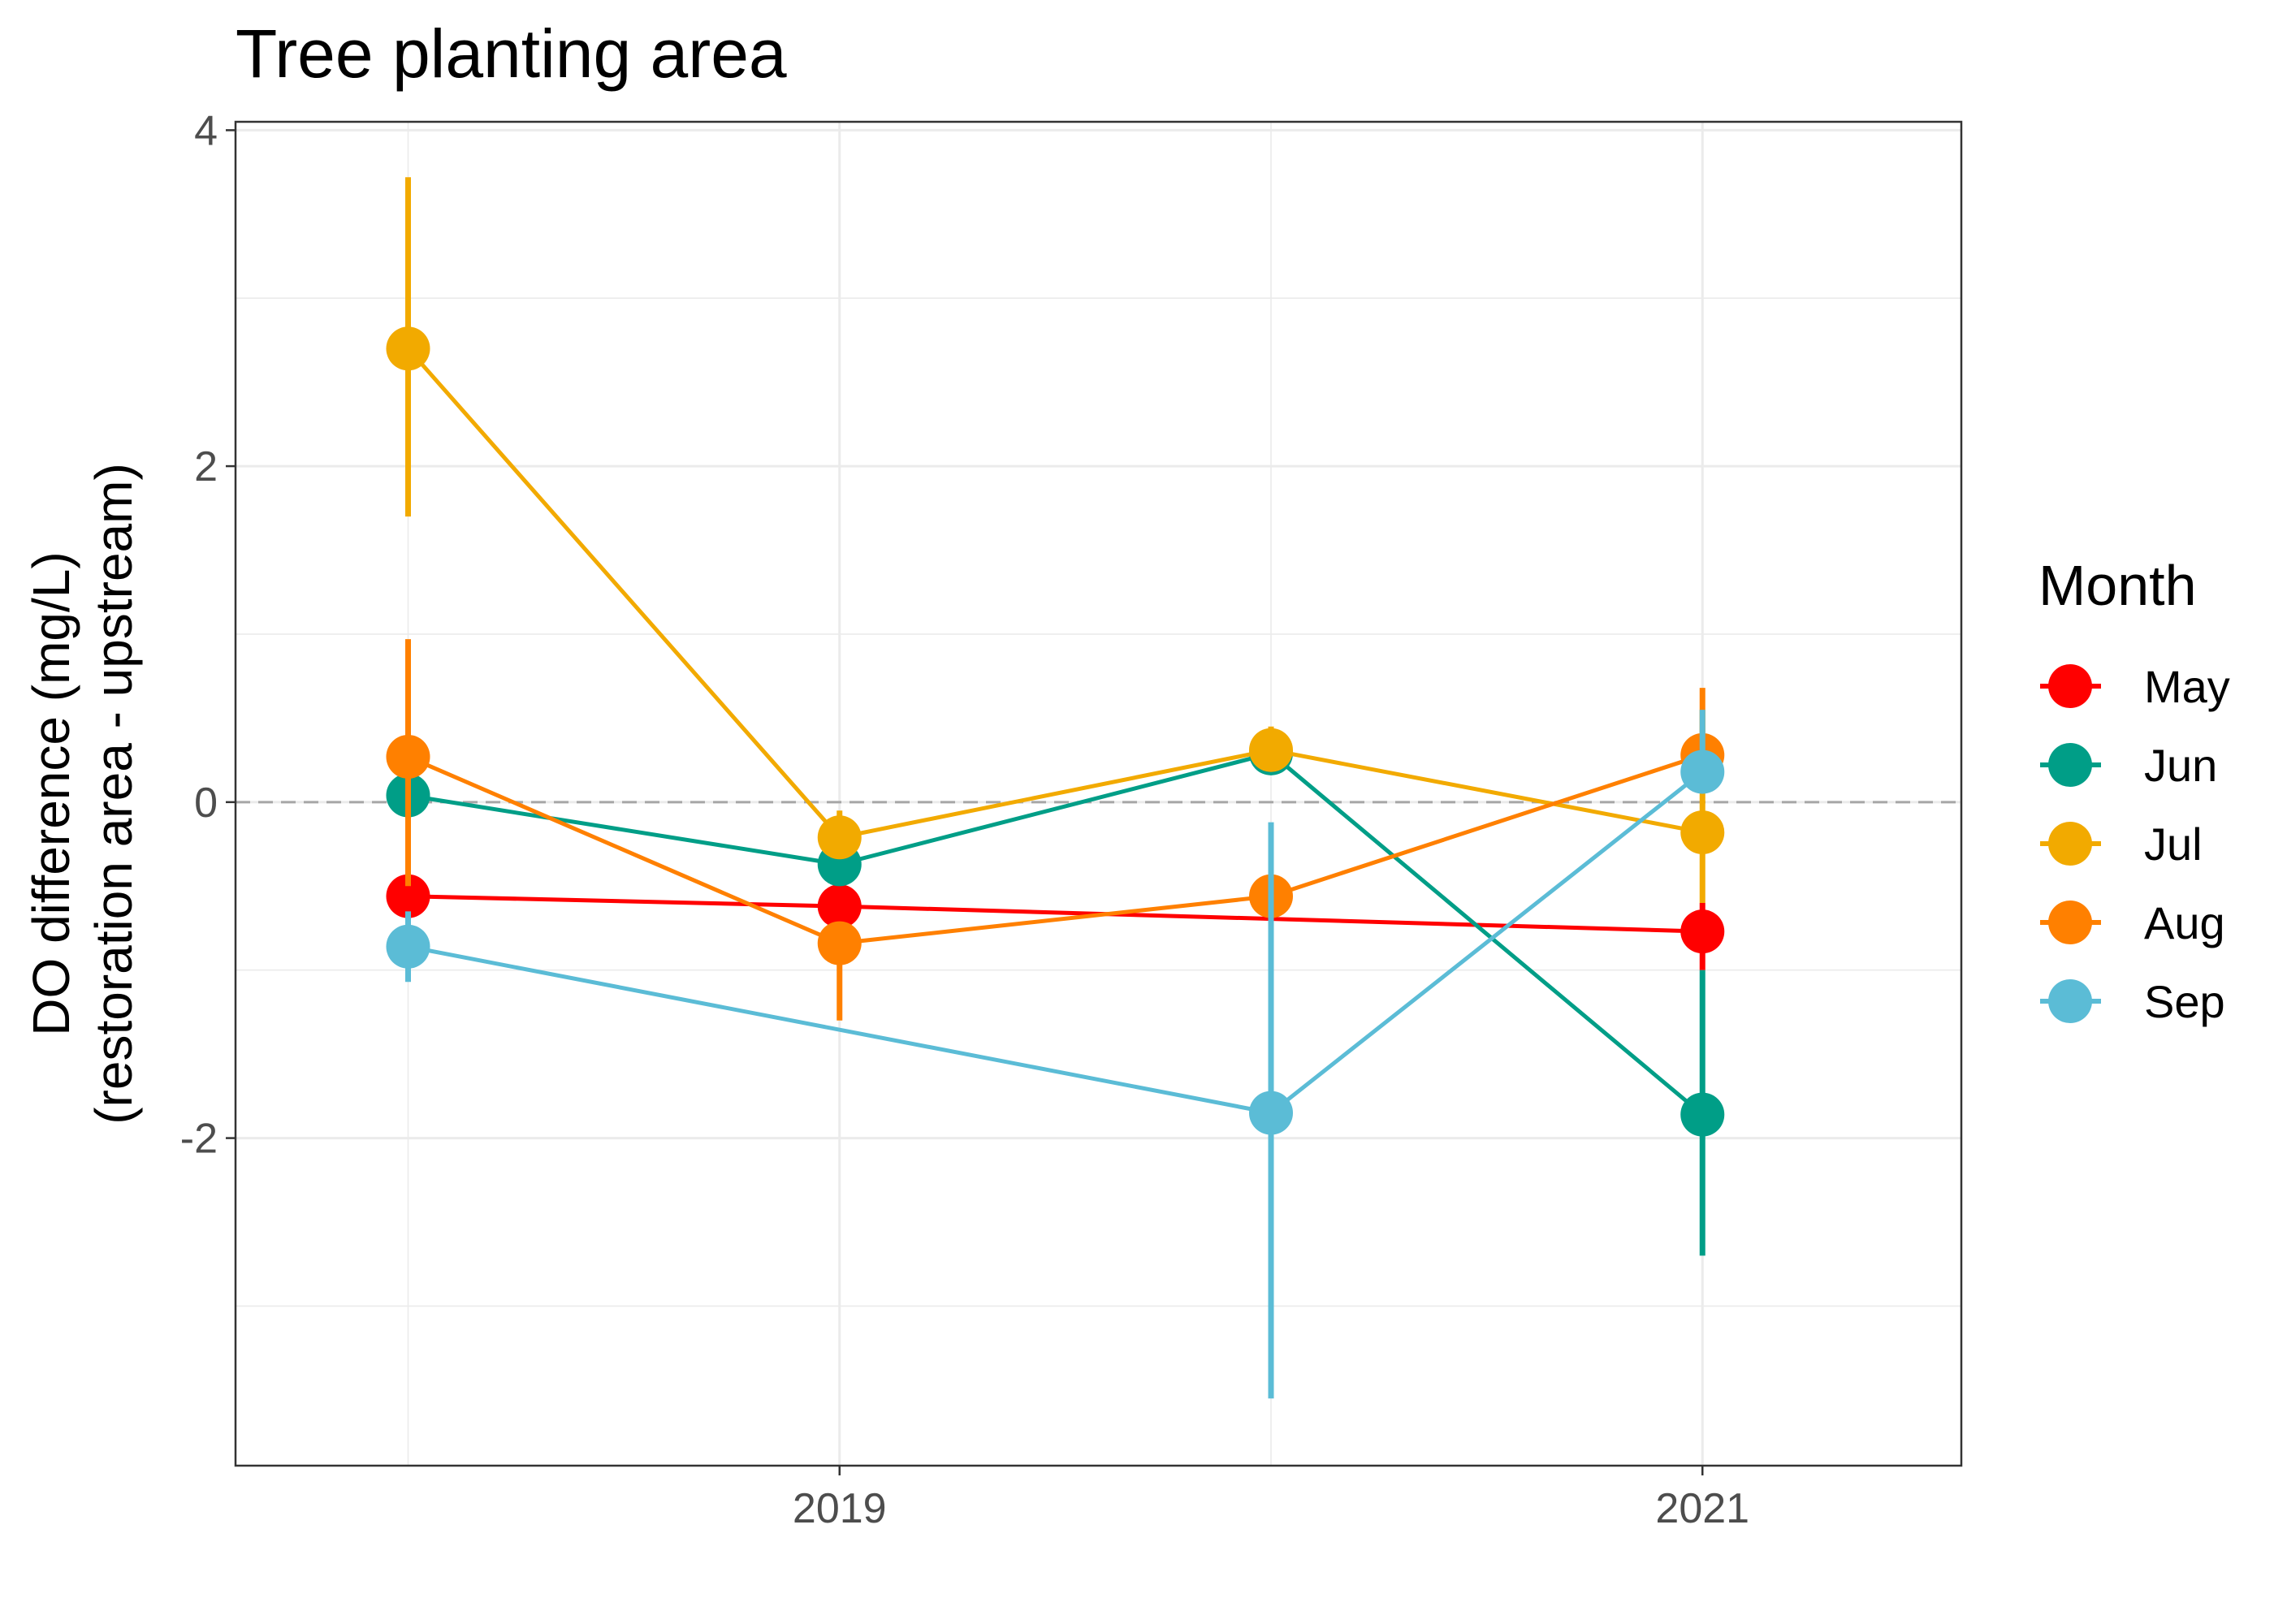 The height and width of the screenshot is (1624, 2274). What do you see at coordinates (2180, 766) in the screenshot?
I see `legend-label: Jun` at bounding box center [2180, 766].